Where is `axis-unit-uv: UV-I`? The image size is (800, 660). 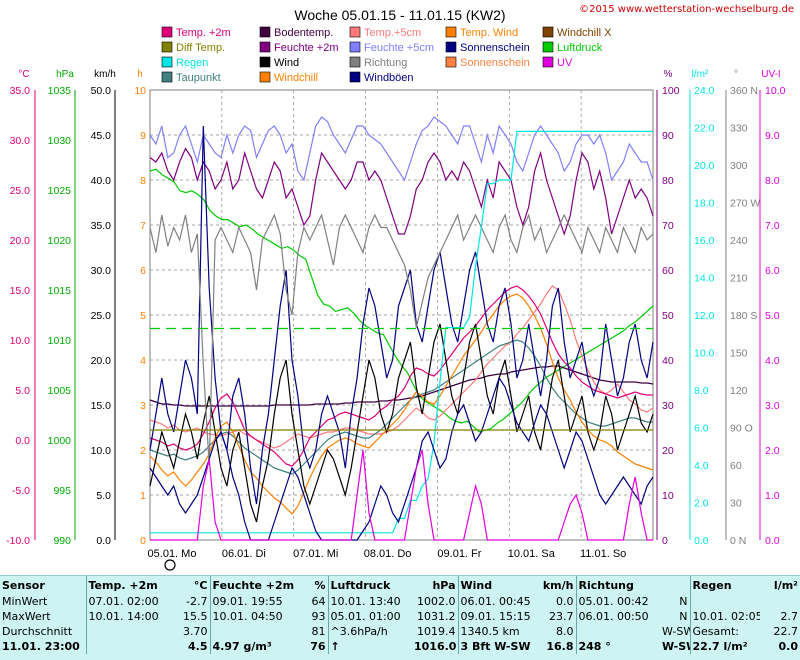 axis-unit-uv: UV-I is located at coordinates (770, 74).